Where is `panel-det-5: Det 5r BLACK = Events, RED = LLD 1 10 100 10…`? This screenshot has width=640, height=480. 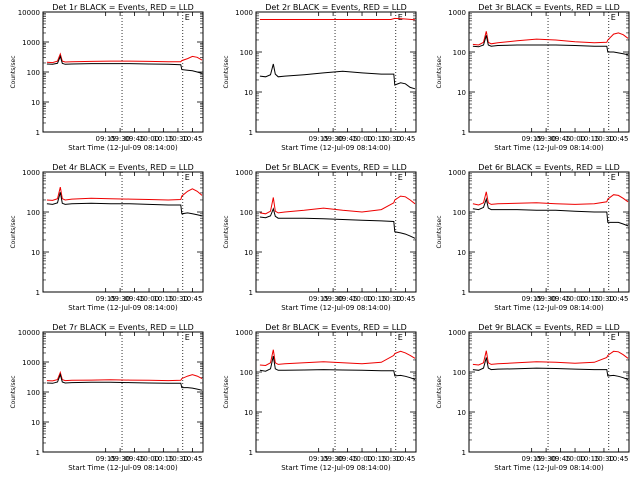 panel-det-5: Det 5r BLACK = Events, RED = LLD 1 10 100 10… is located at coordinates (320, 237).